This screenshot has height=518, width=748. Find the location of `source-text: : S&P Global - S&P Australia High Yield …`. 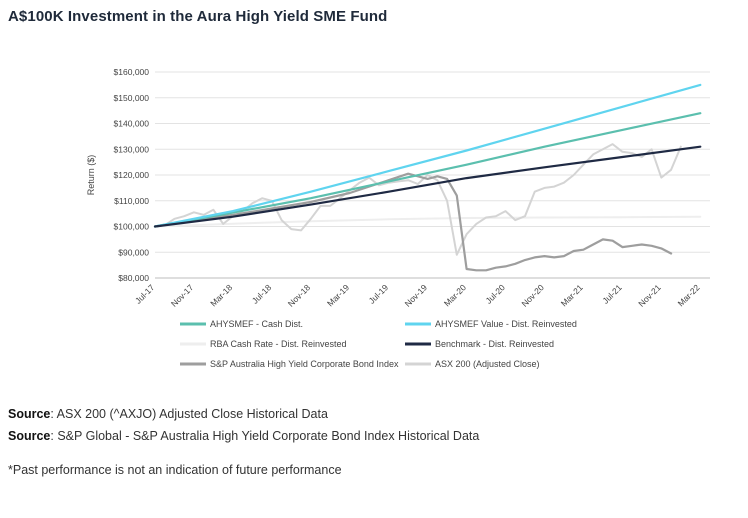

source-text: : S&P Global - S&P Australia High Yield … is located at coordinates (265, 436).